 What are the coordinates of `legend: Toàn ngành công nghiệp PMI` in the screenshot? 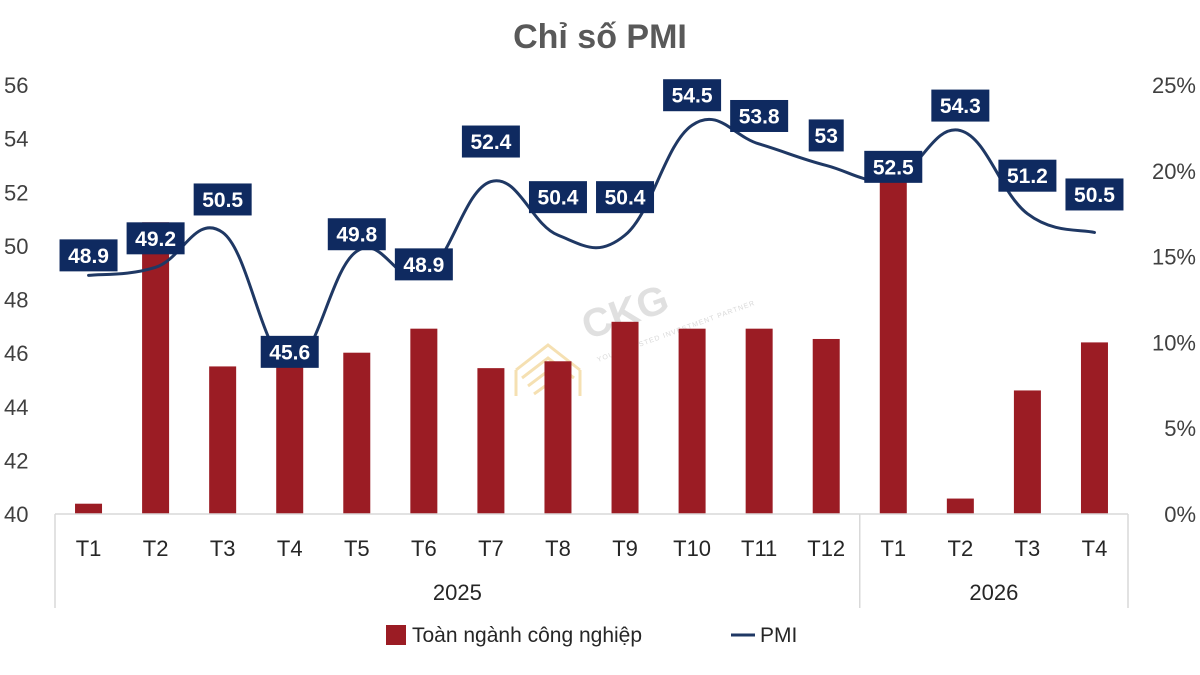 It's located at (591, 635).